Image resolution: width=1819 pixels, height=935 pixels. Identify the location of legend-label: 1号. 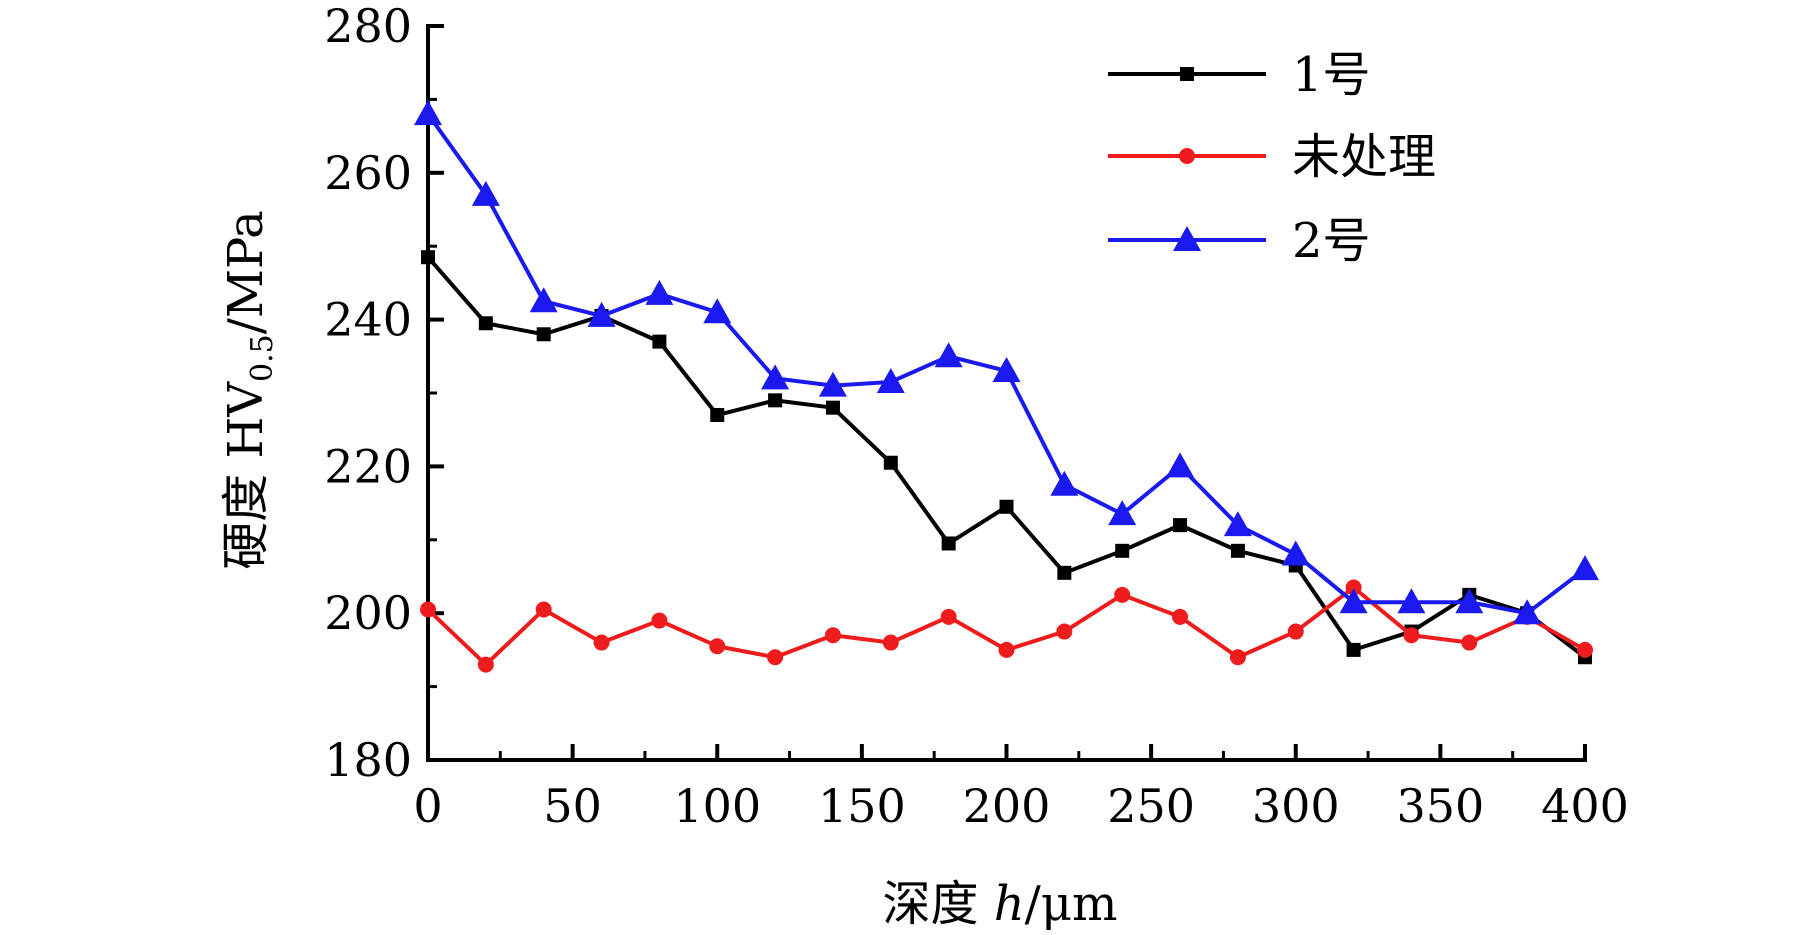
(1331, 75).